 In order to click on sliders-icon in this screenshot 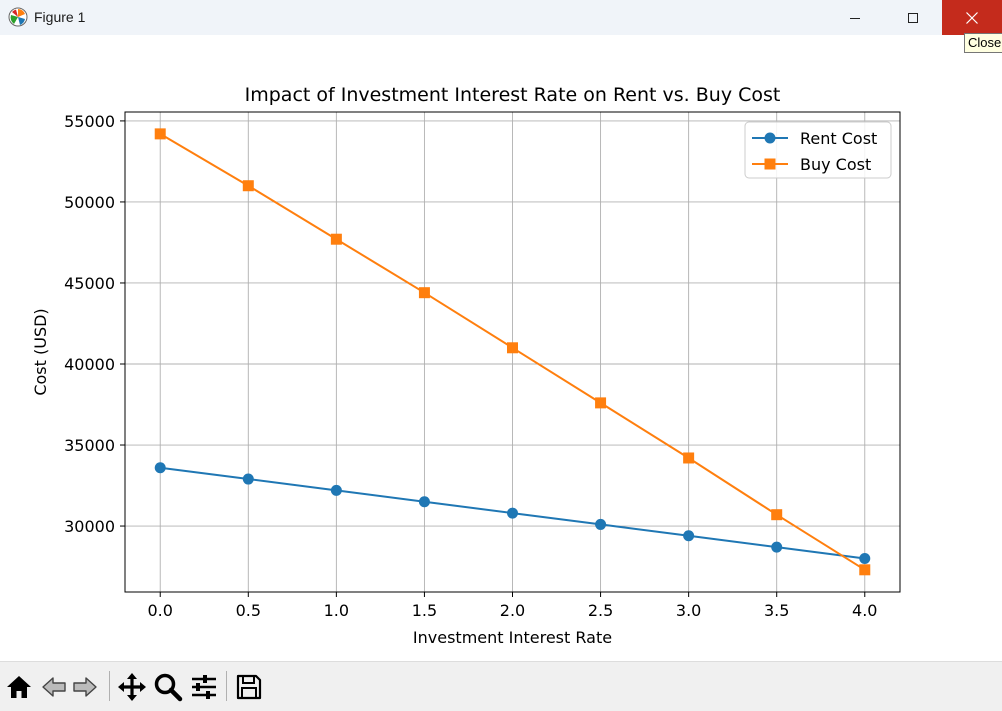, I will do `click(204, 687)`.